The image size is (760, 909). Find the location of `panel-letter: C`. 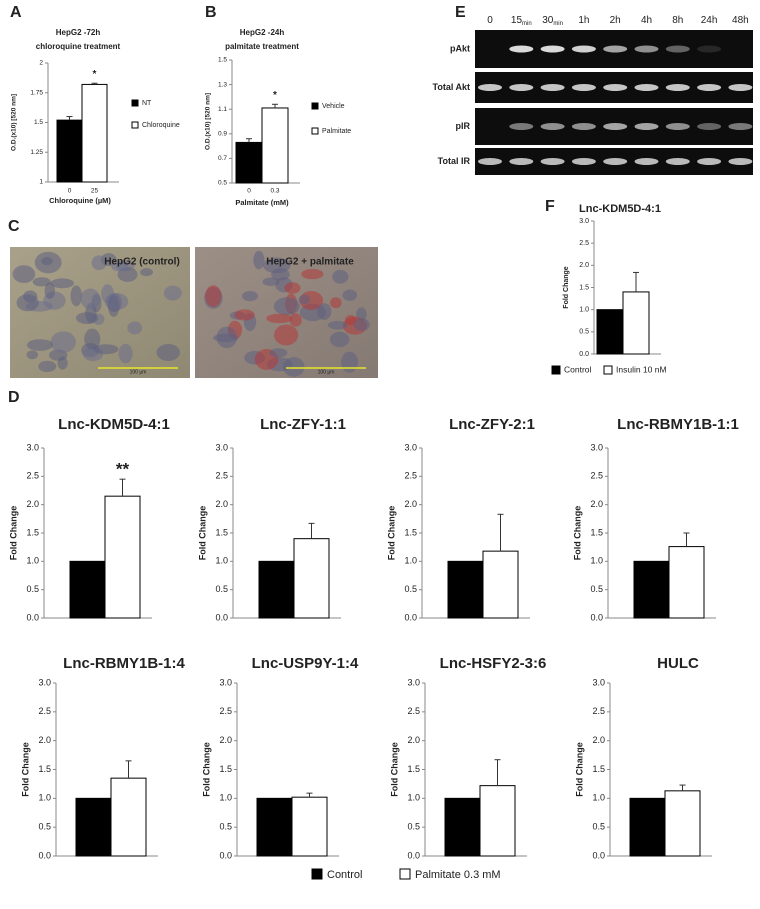

panel-letter: C is located at coordinates (14, 226).